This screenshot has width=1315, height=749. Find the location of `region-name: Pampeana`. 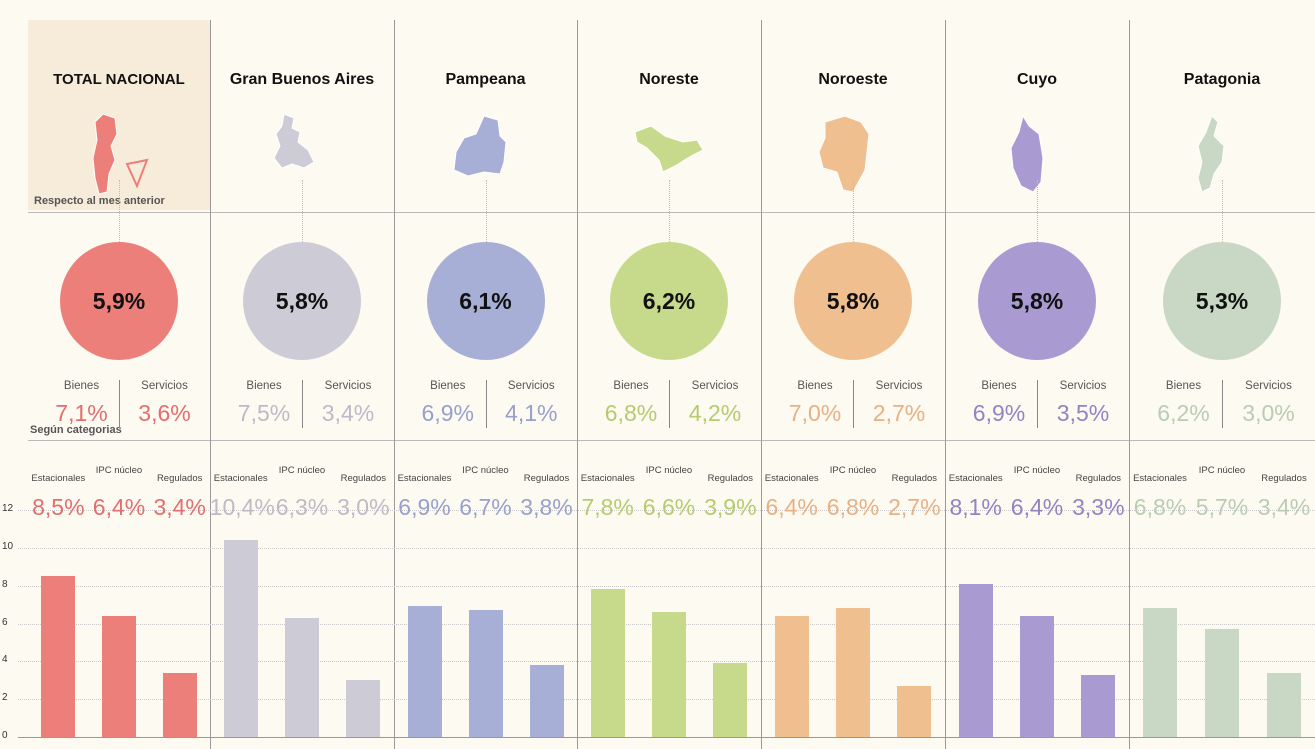

region-name: Pampeana is located at coordinates (485, 79).